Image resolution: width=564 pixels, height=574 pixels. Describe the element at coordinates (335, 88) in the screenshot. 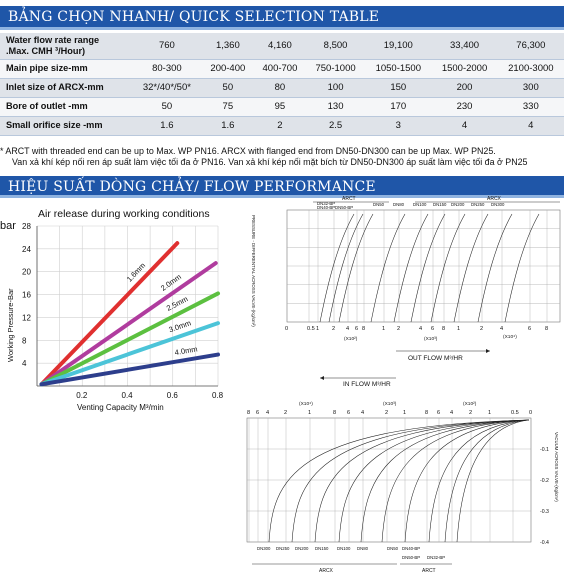

I see `table-cell: 100` at that location.